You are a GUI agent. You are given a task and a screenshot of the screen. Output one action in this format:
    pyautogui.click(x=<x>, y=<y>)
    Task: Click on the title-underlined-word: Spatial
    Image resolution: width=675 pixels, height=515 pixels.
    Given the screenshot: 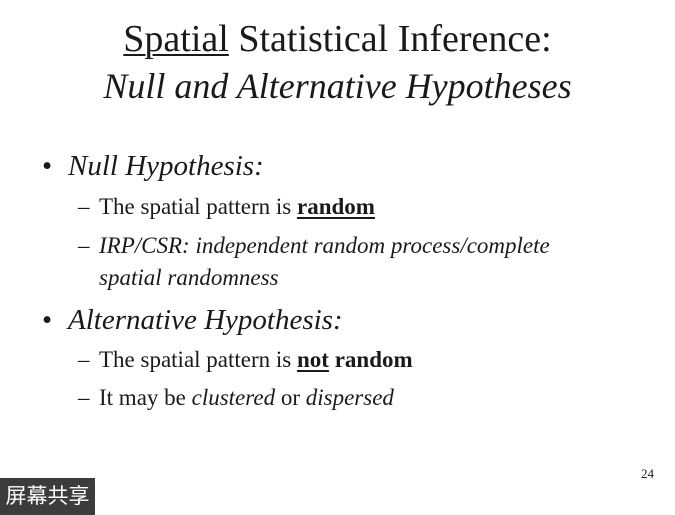 What is the action you would take?
    pyautogui.click(x=176, y=39)
    